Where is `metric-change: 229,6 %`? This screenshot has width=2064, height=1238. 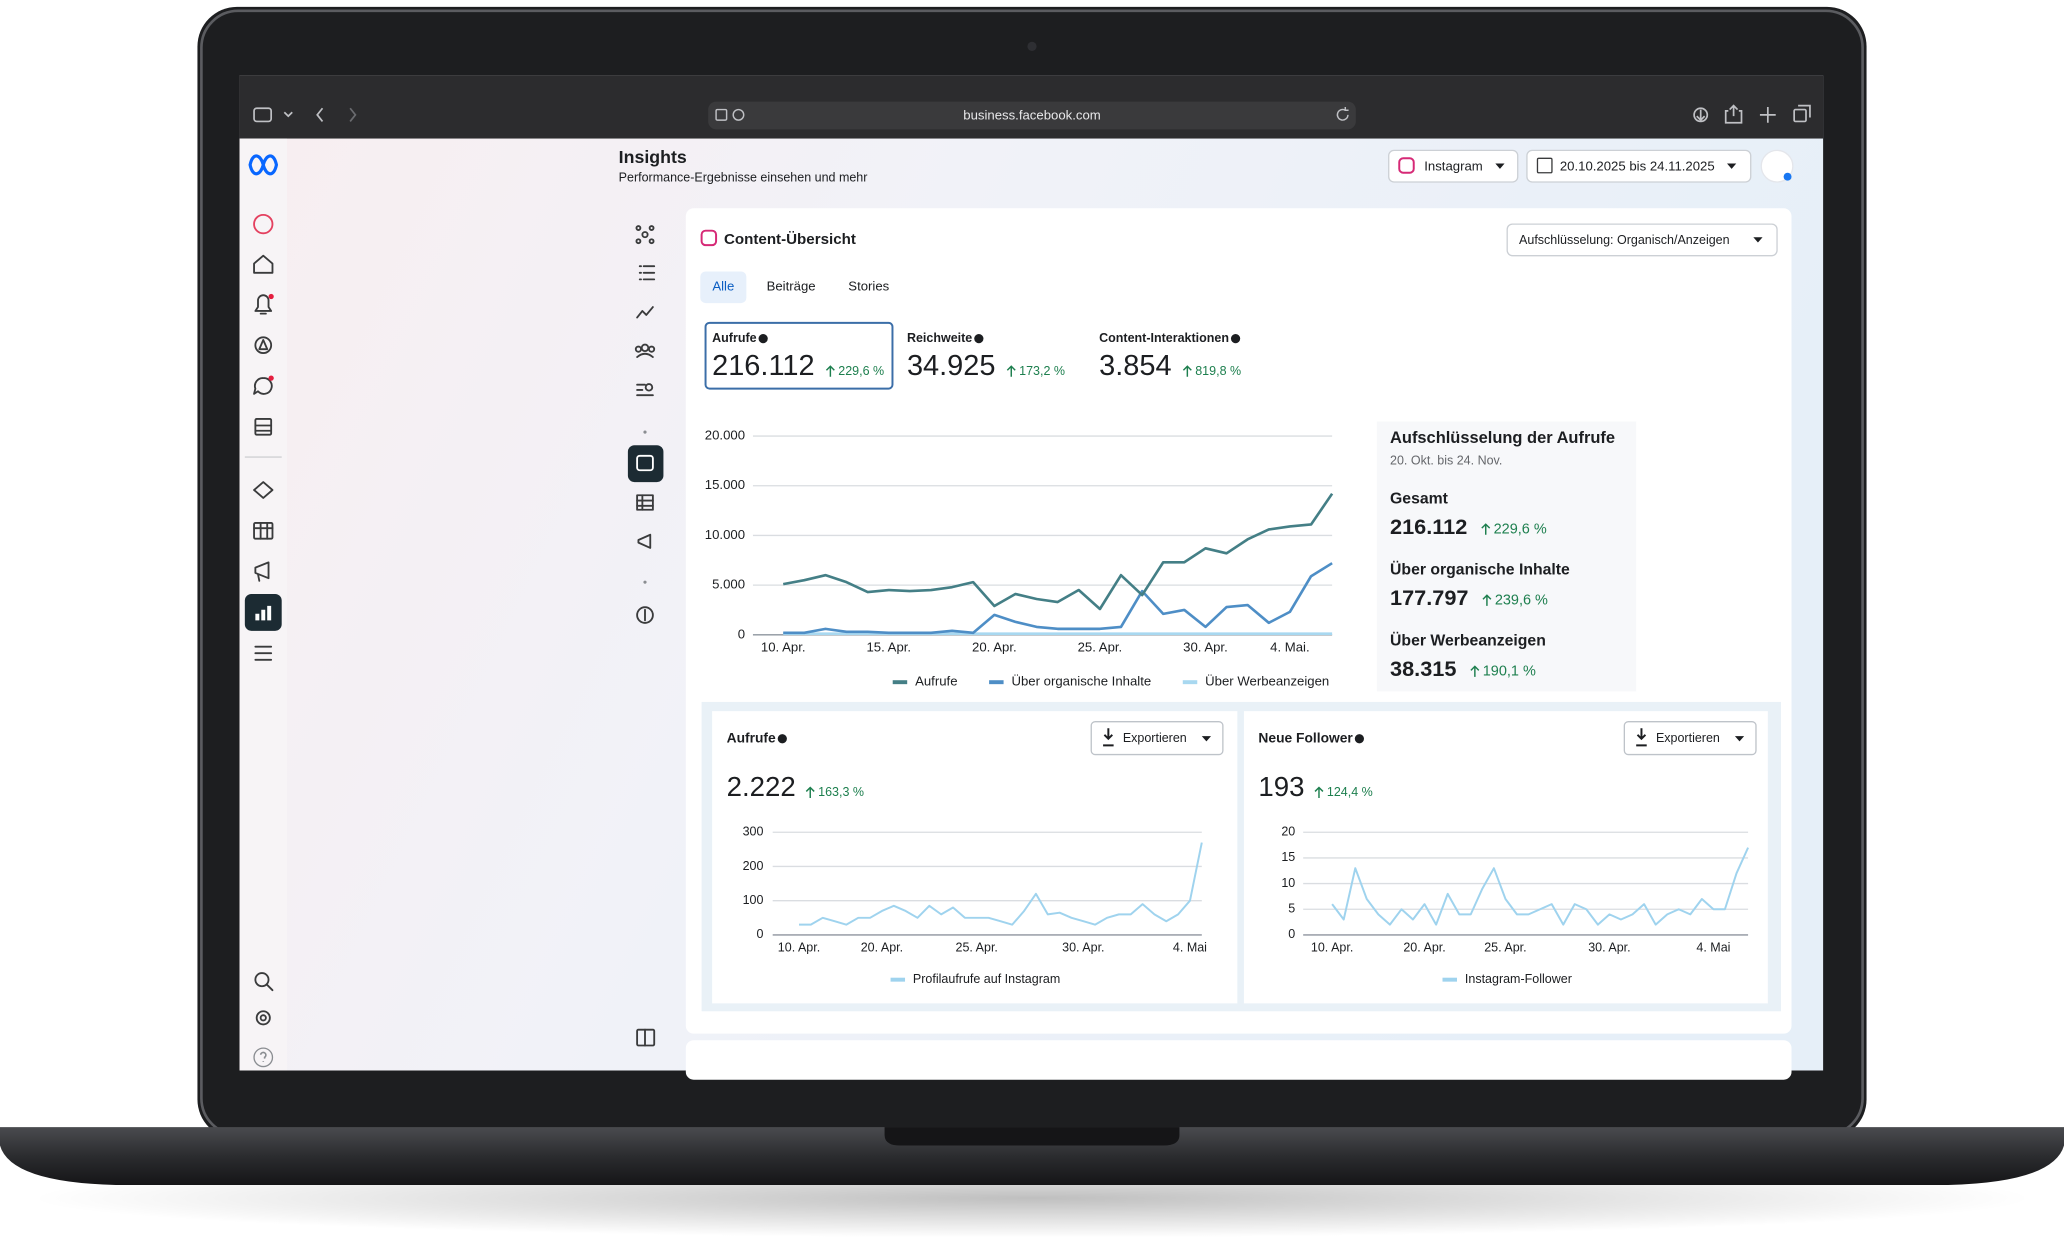 metric-change: 229,6 % is located at coordinates (861, 371).